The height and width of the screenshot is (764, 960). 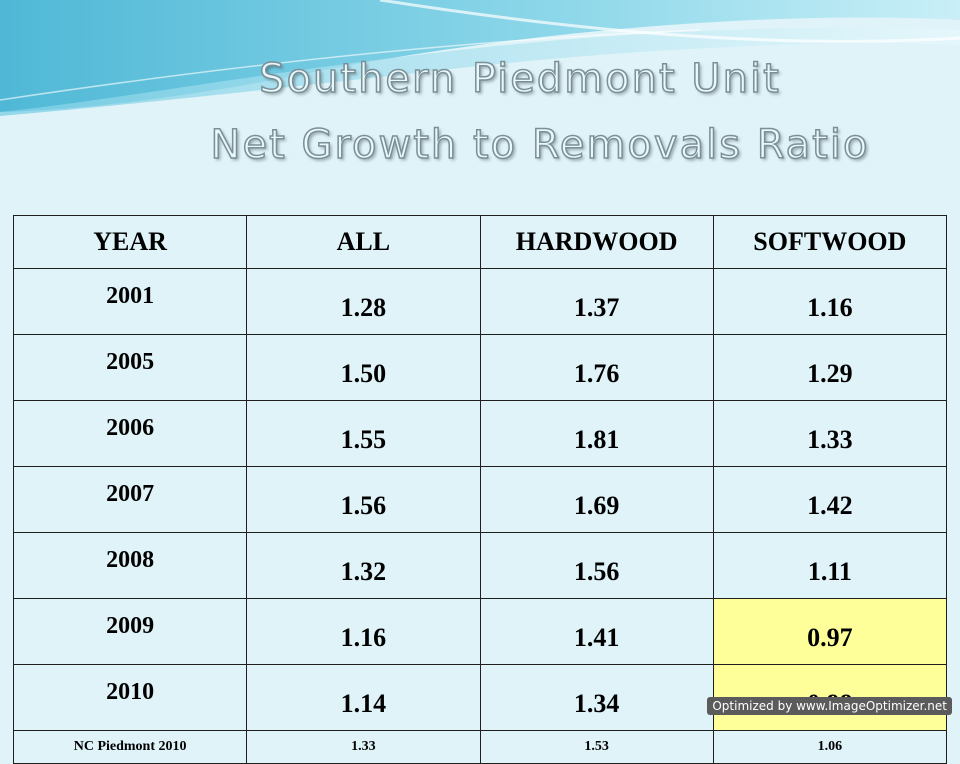 I want to click on table-row: 2005 1.50 1.76 1.29, so click(x=480, y=367).